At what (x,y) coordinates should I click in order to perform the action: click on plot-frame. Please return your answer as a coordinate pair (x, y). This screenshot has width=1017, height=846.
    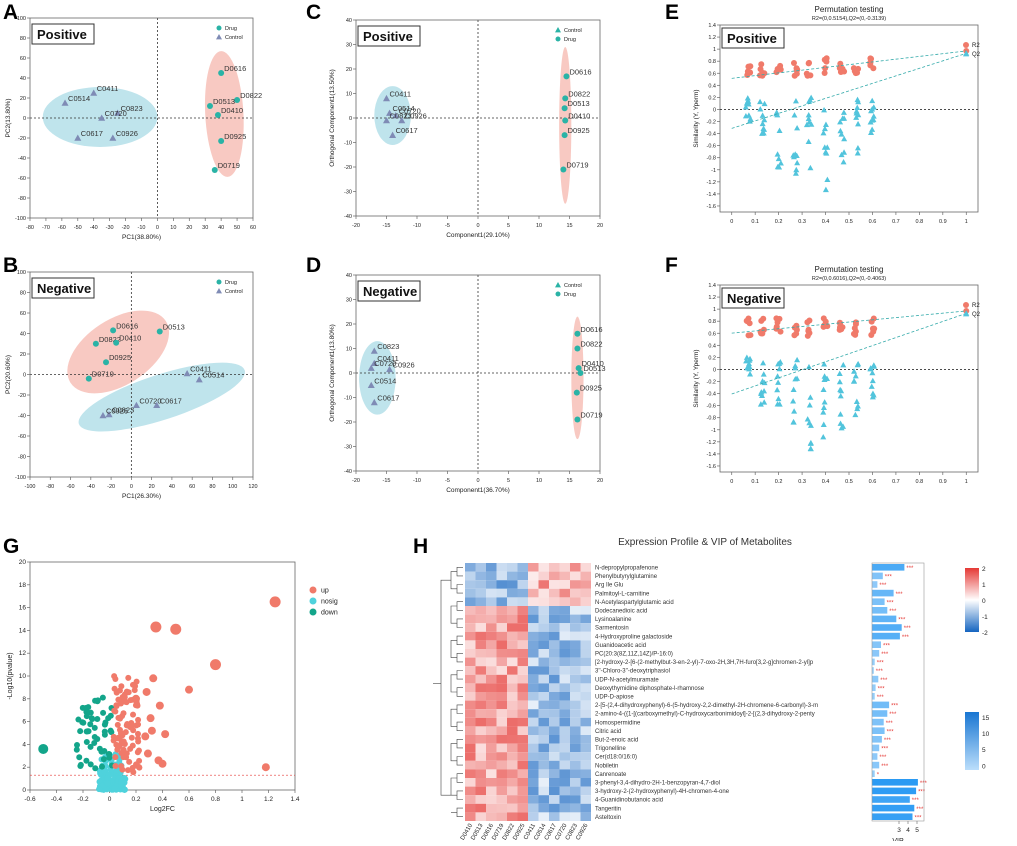
    Looking at the image, I should click on (849, 118).